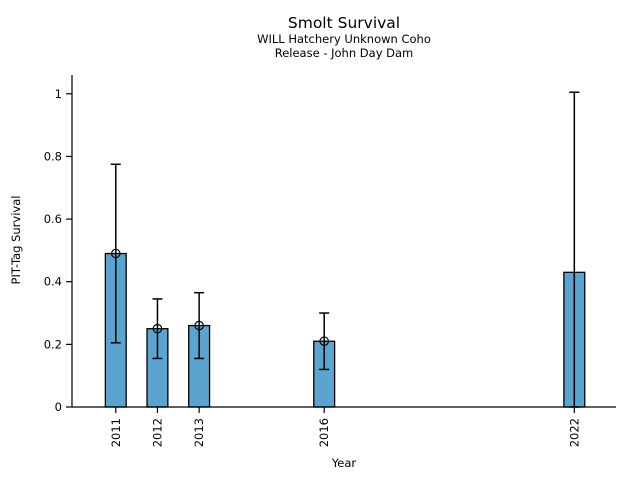 Image resolution: width=640 pixels, height=480 pixels. What do you see at coordinates (53, 219) in the screenshot?
I see `y-tick-label-0.6: 0.6` at bounding box center [53, 219].